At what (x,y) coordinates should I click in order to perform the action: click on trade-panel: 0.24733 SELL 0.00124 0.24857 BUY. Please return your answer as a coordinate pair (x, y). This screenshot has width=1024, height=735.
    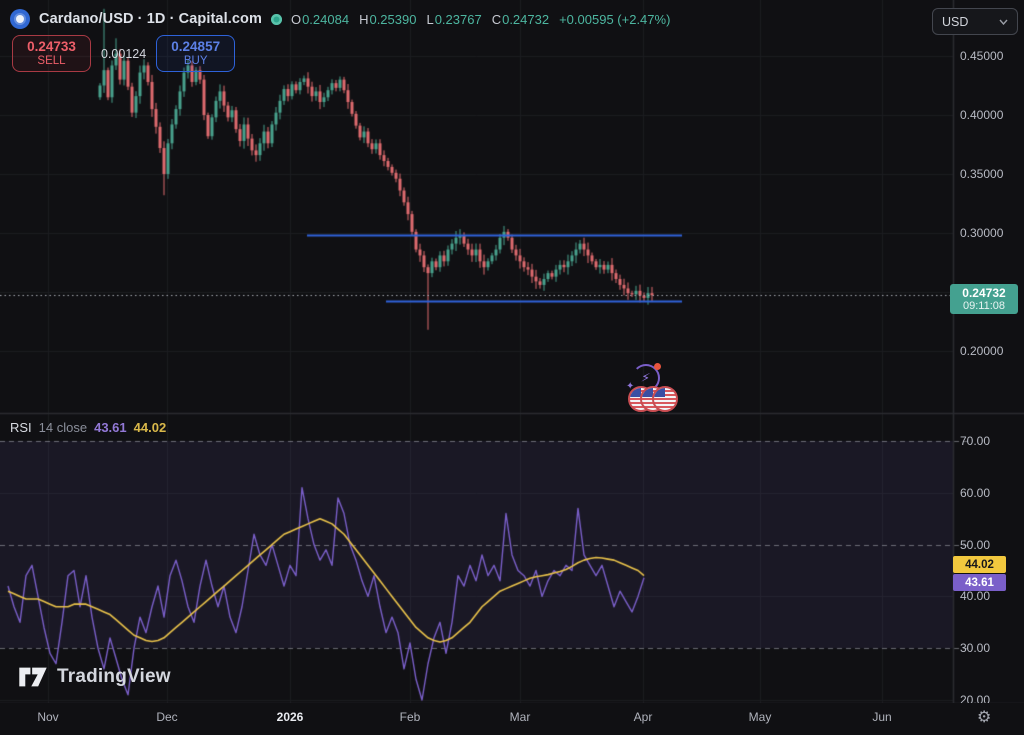
    Looking at the image, I should click on (124, 53).